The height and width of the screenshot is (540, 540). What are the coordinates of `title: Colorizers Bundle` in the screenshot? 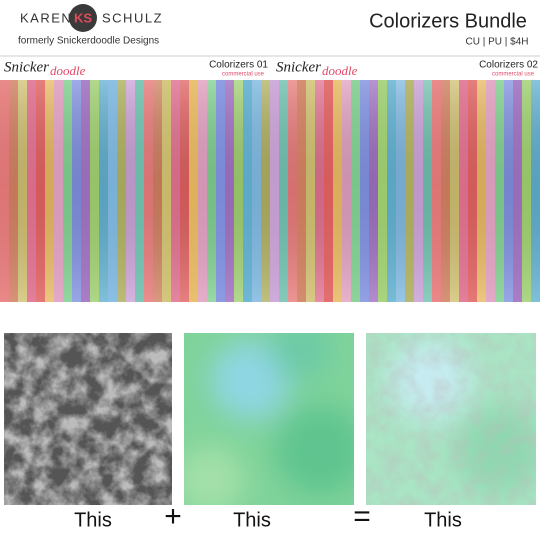 It's located at (448, 21).